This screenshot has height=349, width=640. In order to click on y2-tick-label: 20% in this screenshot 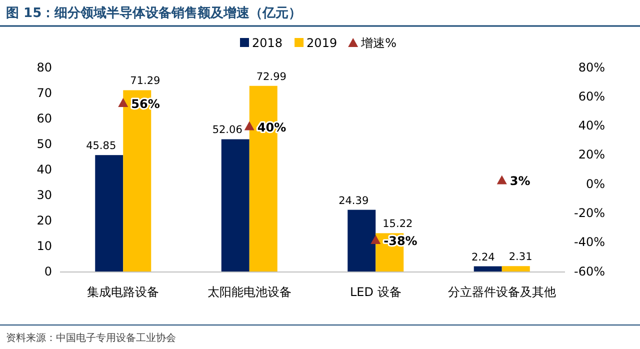, I will do `click(591, 155)`.